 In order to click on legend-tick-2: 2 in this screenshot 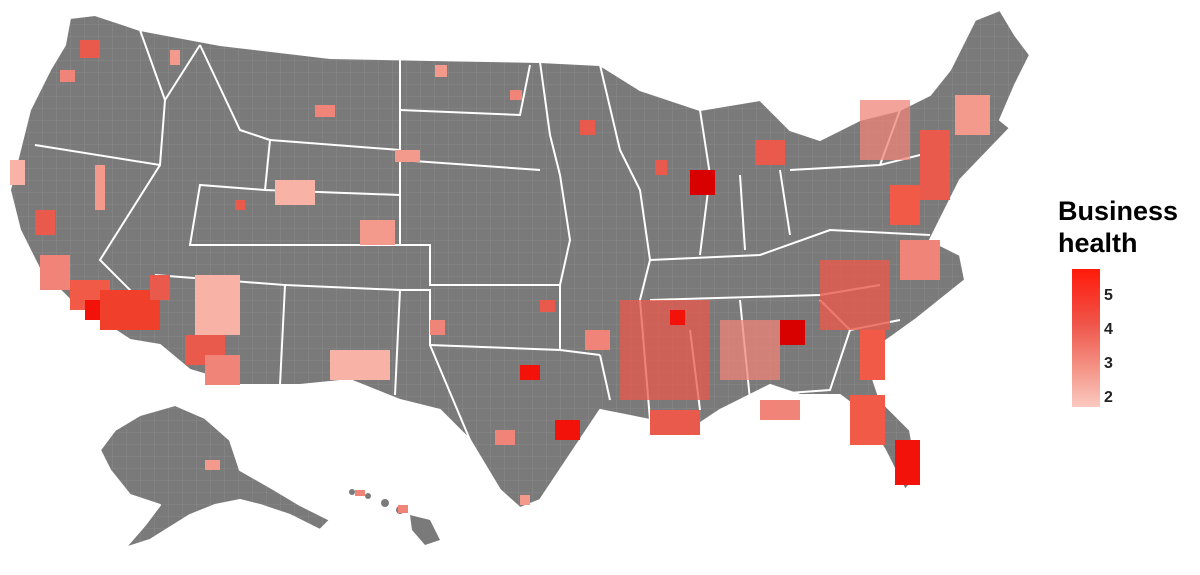, I will do `click(1108, 397)`.